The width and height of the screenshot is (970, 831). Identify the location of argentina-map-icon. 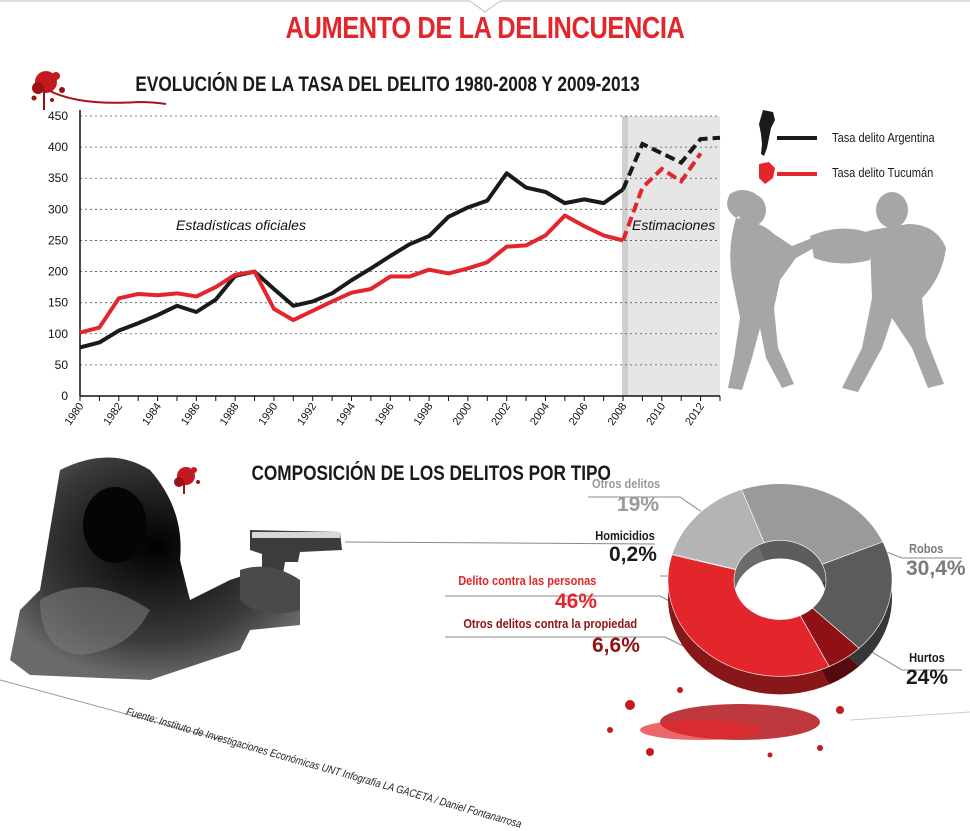
(767, 133).